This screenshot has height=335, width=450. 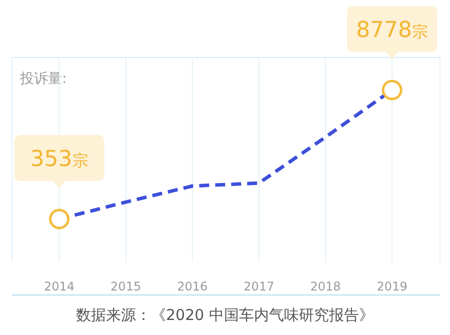 What do you see at coordinates (225, 315) in the screenshot?
I see `source-note: 数据来源：《2020 中国车内气味研究报告》` at bounding box center [225, 315].